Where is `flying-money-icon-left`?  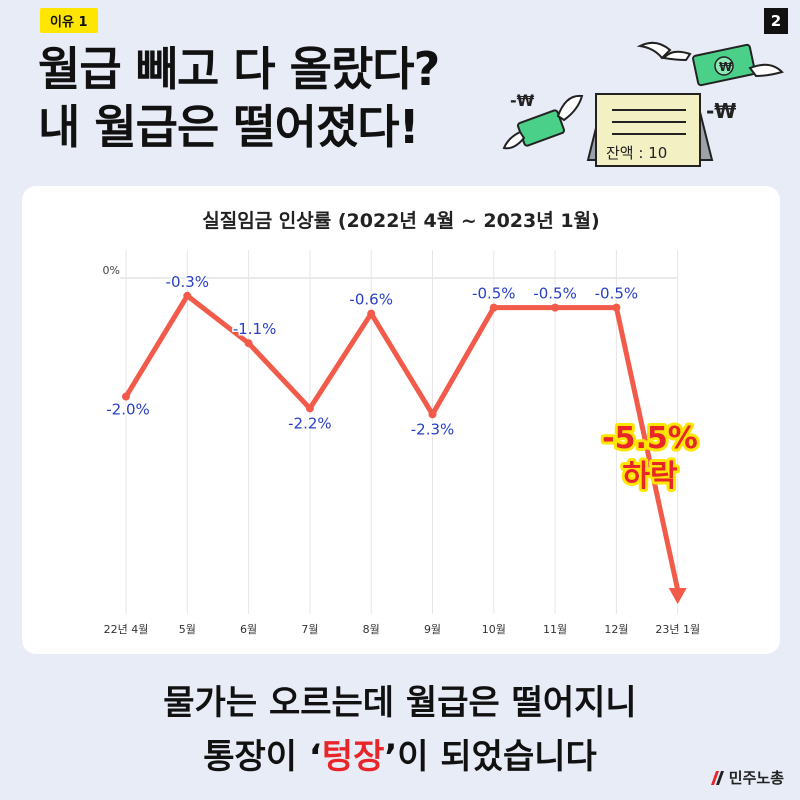
flying-money-icon-left is located at coordinates (543, 122).